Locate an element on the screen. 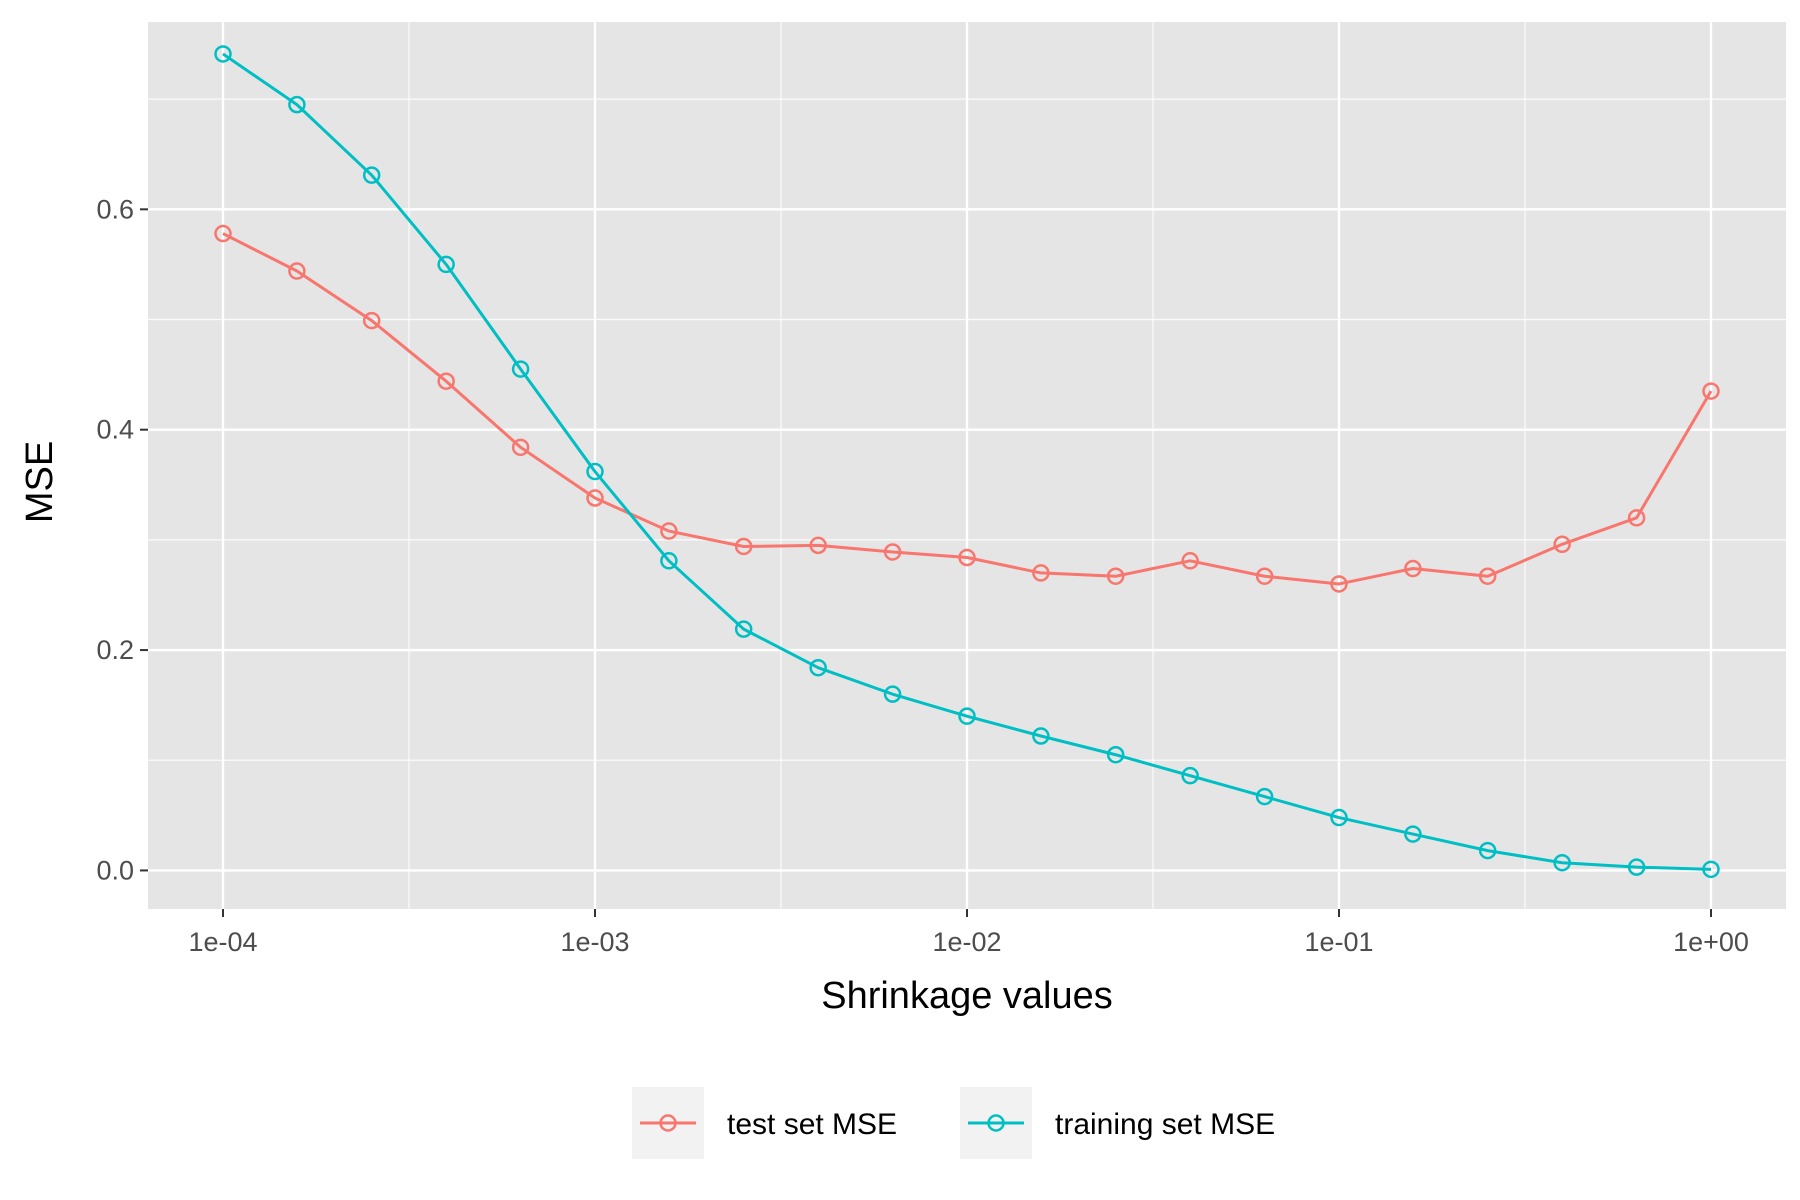 Image resolution: width=1800 pixels, height=1200 pixels. legend: test set MSE training set MSE is located at coordinates (953, 1123).